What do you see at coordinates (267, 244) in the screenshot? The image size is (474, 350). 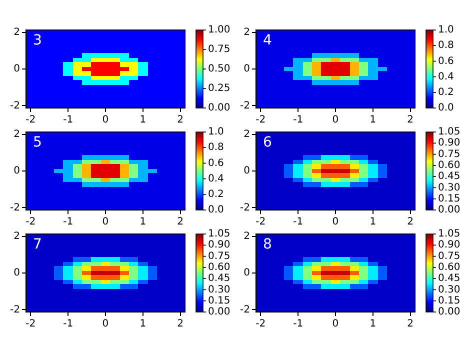 I see `annotation: 8` at bounding box center [267, 244].